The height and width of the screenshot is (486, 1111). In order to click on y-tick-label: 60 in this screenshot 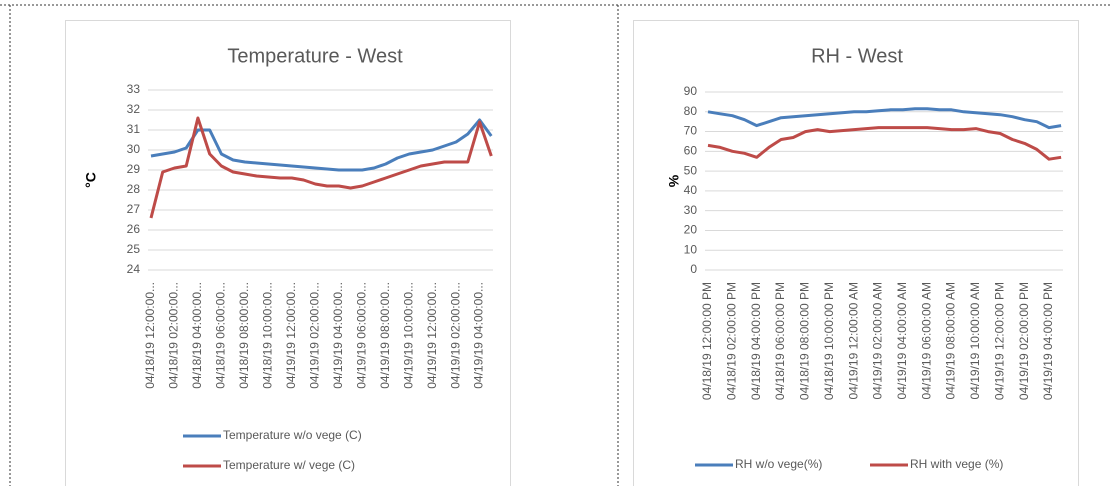, I will do `click(691, 151)`.